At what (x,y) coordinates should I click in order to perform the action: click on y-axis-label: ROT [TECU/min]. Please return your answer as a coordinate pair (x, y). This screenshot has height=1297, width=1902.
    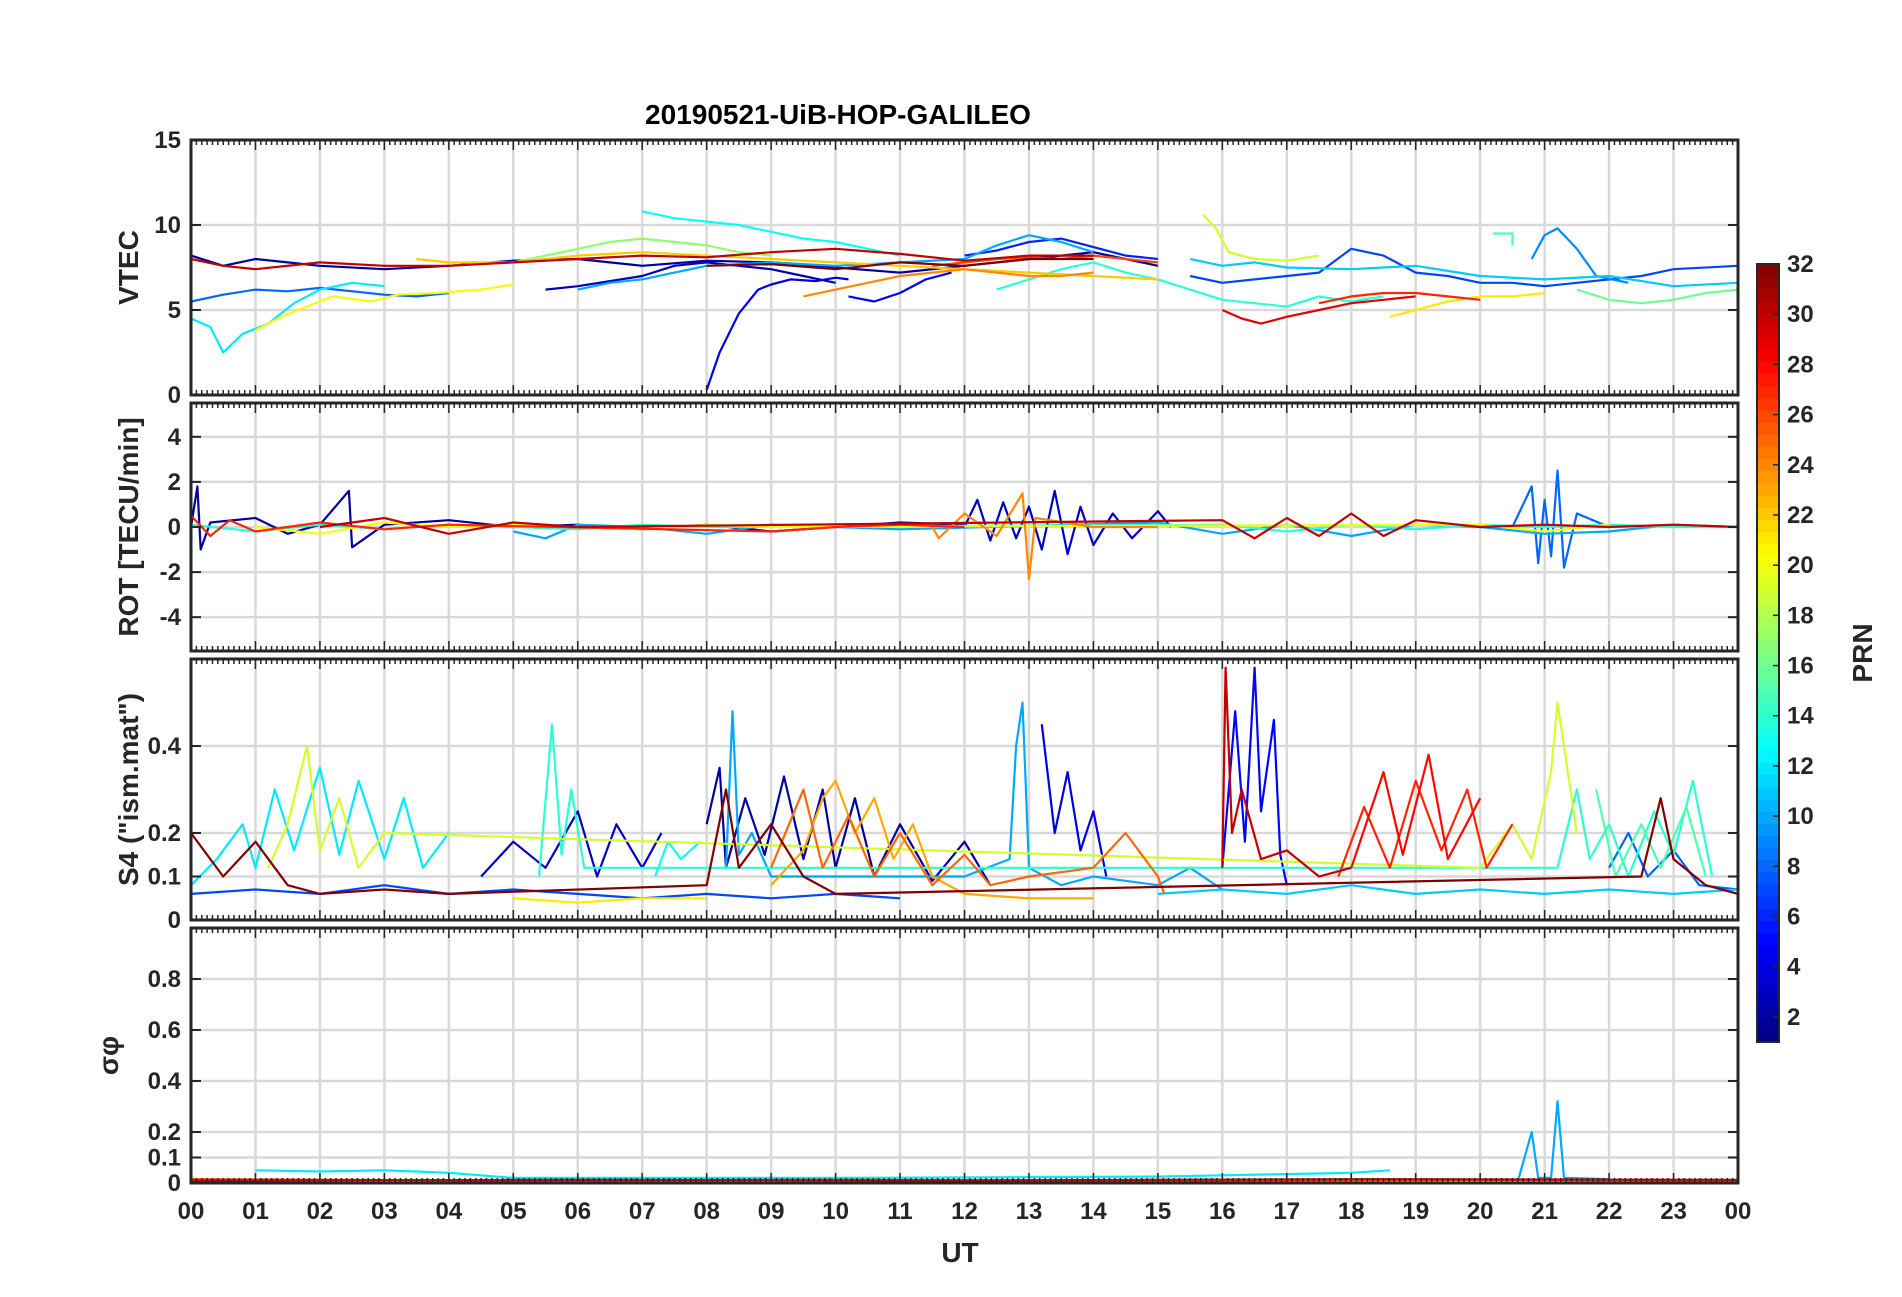
    Looking at the image, I should click on (128, 526).